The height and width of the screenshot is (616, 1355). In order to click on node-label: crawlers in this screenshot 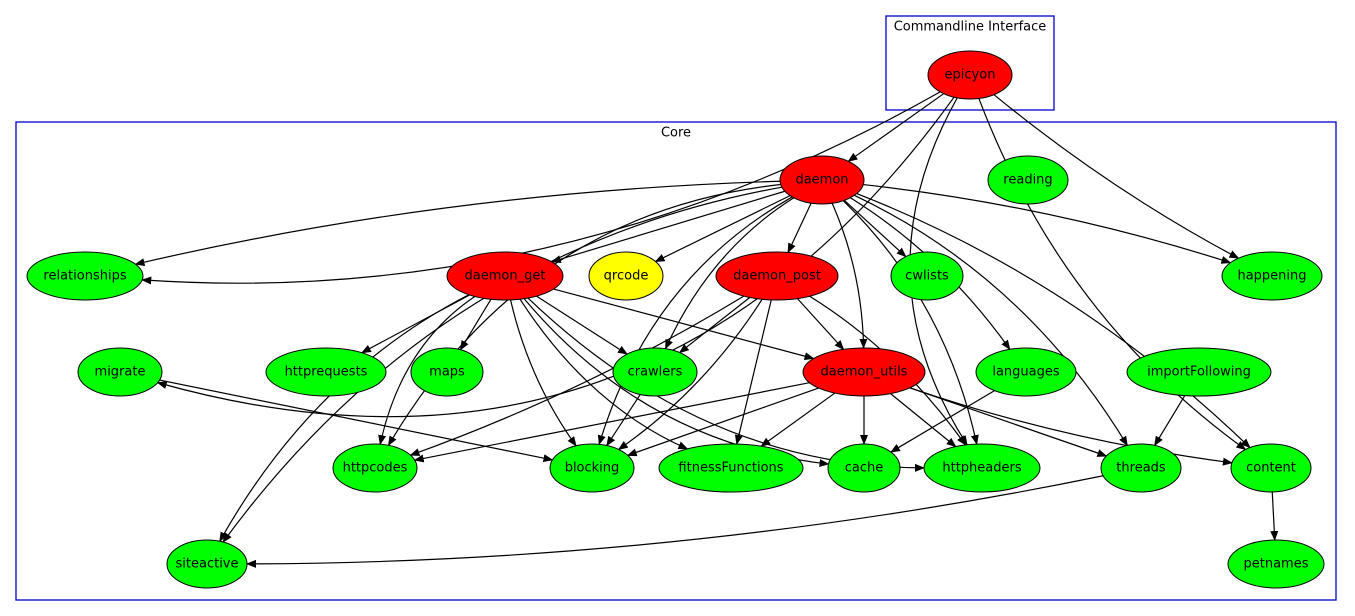, I will do `click(655, 372)`.